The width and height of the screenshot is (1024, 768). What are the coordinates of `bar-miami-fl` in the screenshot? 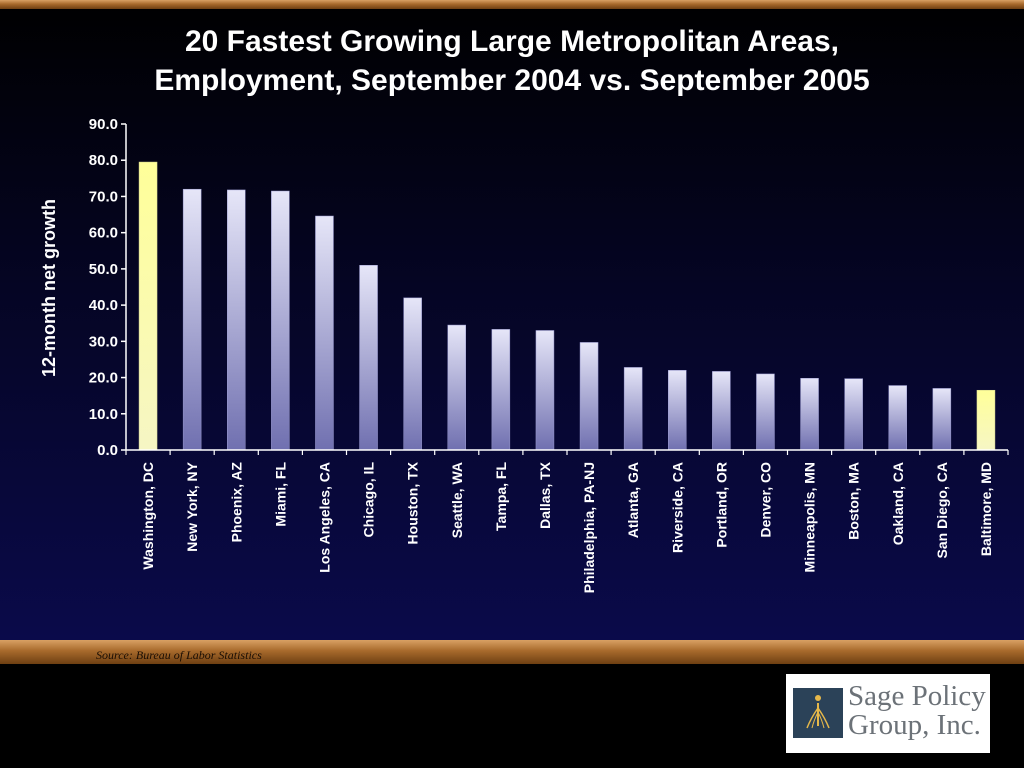 It's located at (280, 320).